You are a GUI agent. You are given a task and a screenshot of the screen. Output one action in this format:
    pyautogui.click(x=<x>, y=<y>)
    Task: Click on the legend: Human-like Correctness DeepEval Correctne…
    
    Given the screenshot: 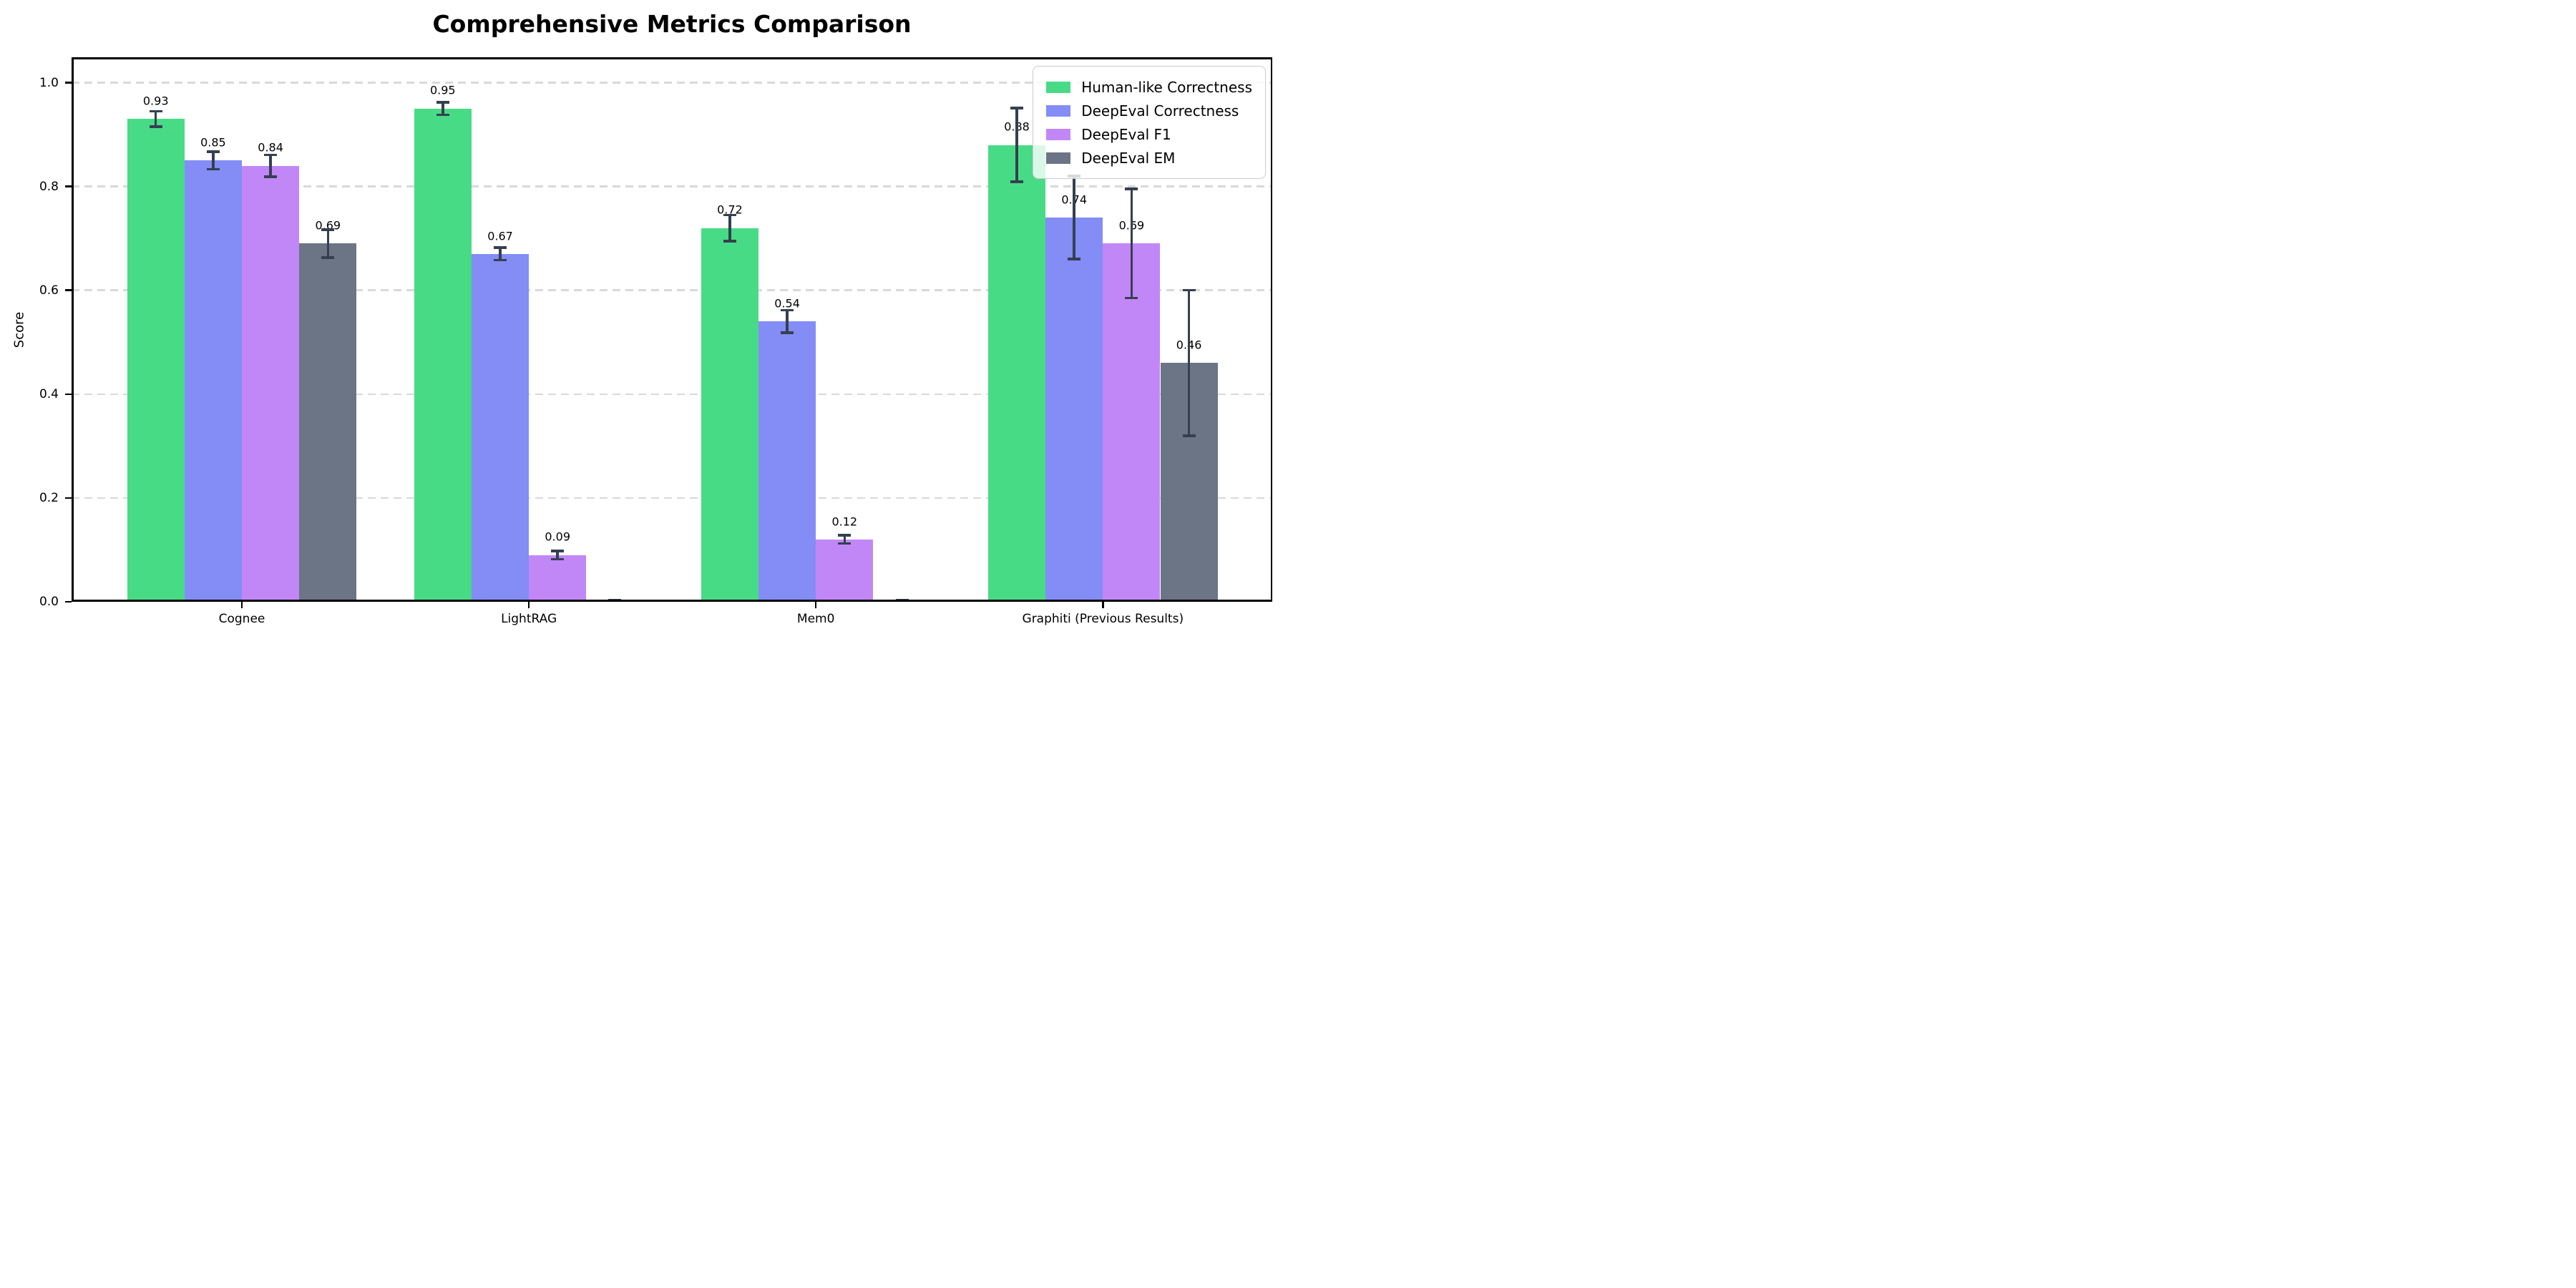 What is the action you would take?
    pyautogui.click(x=1149, y=122)
    